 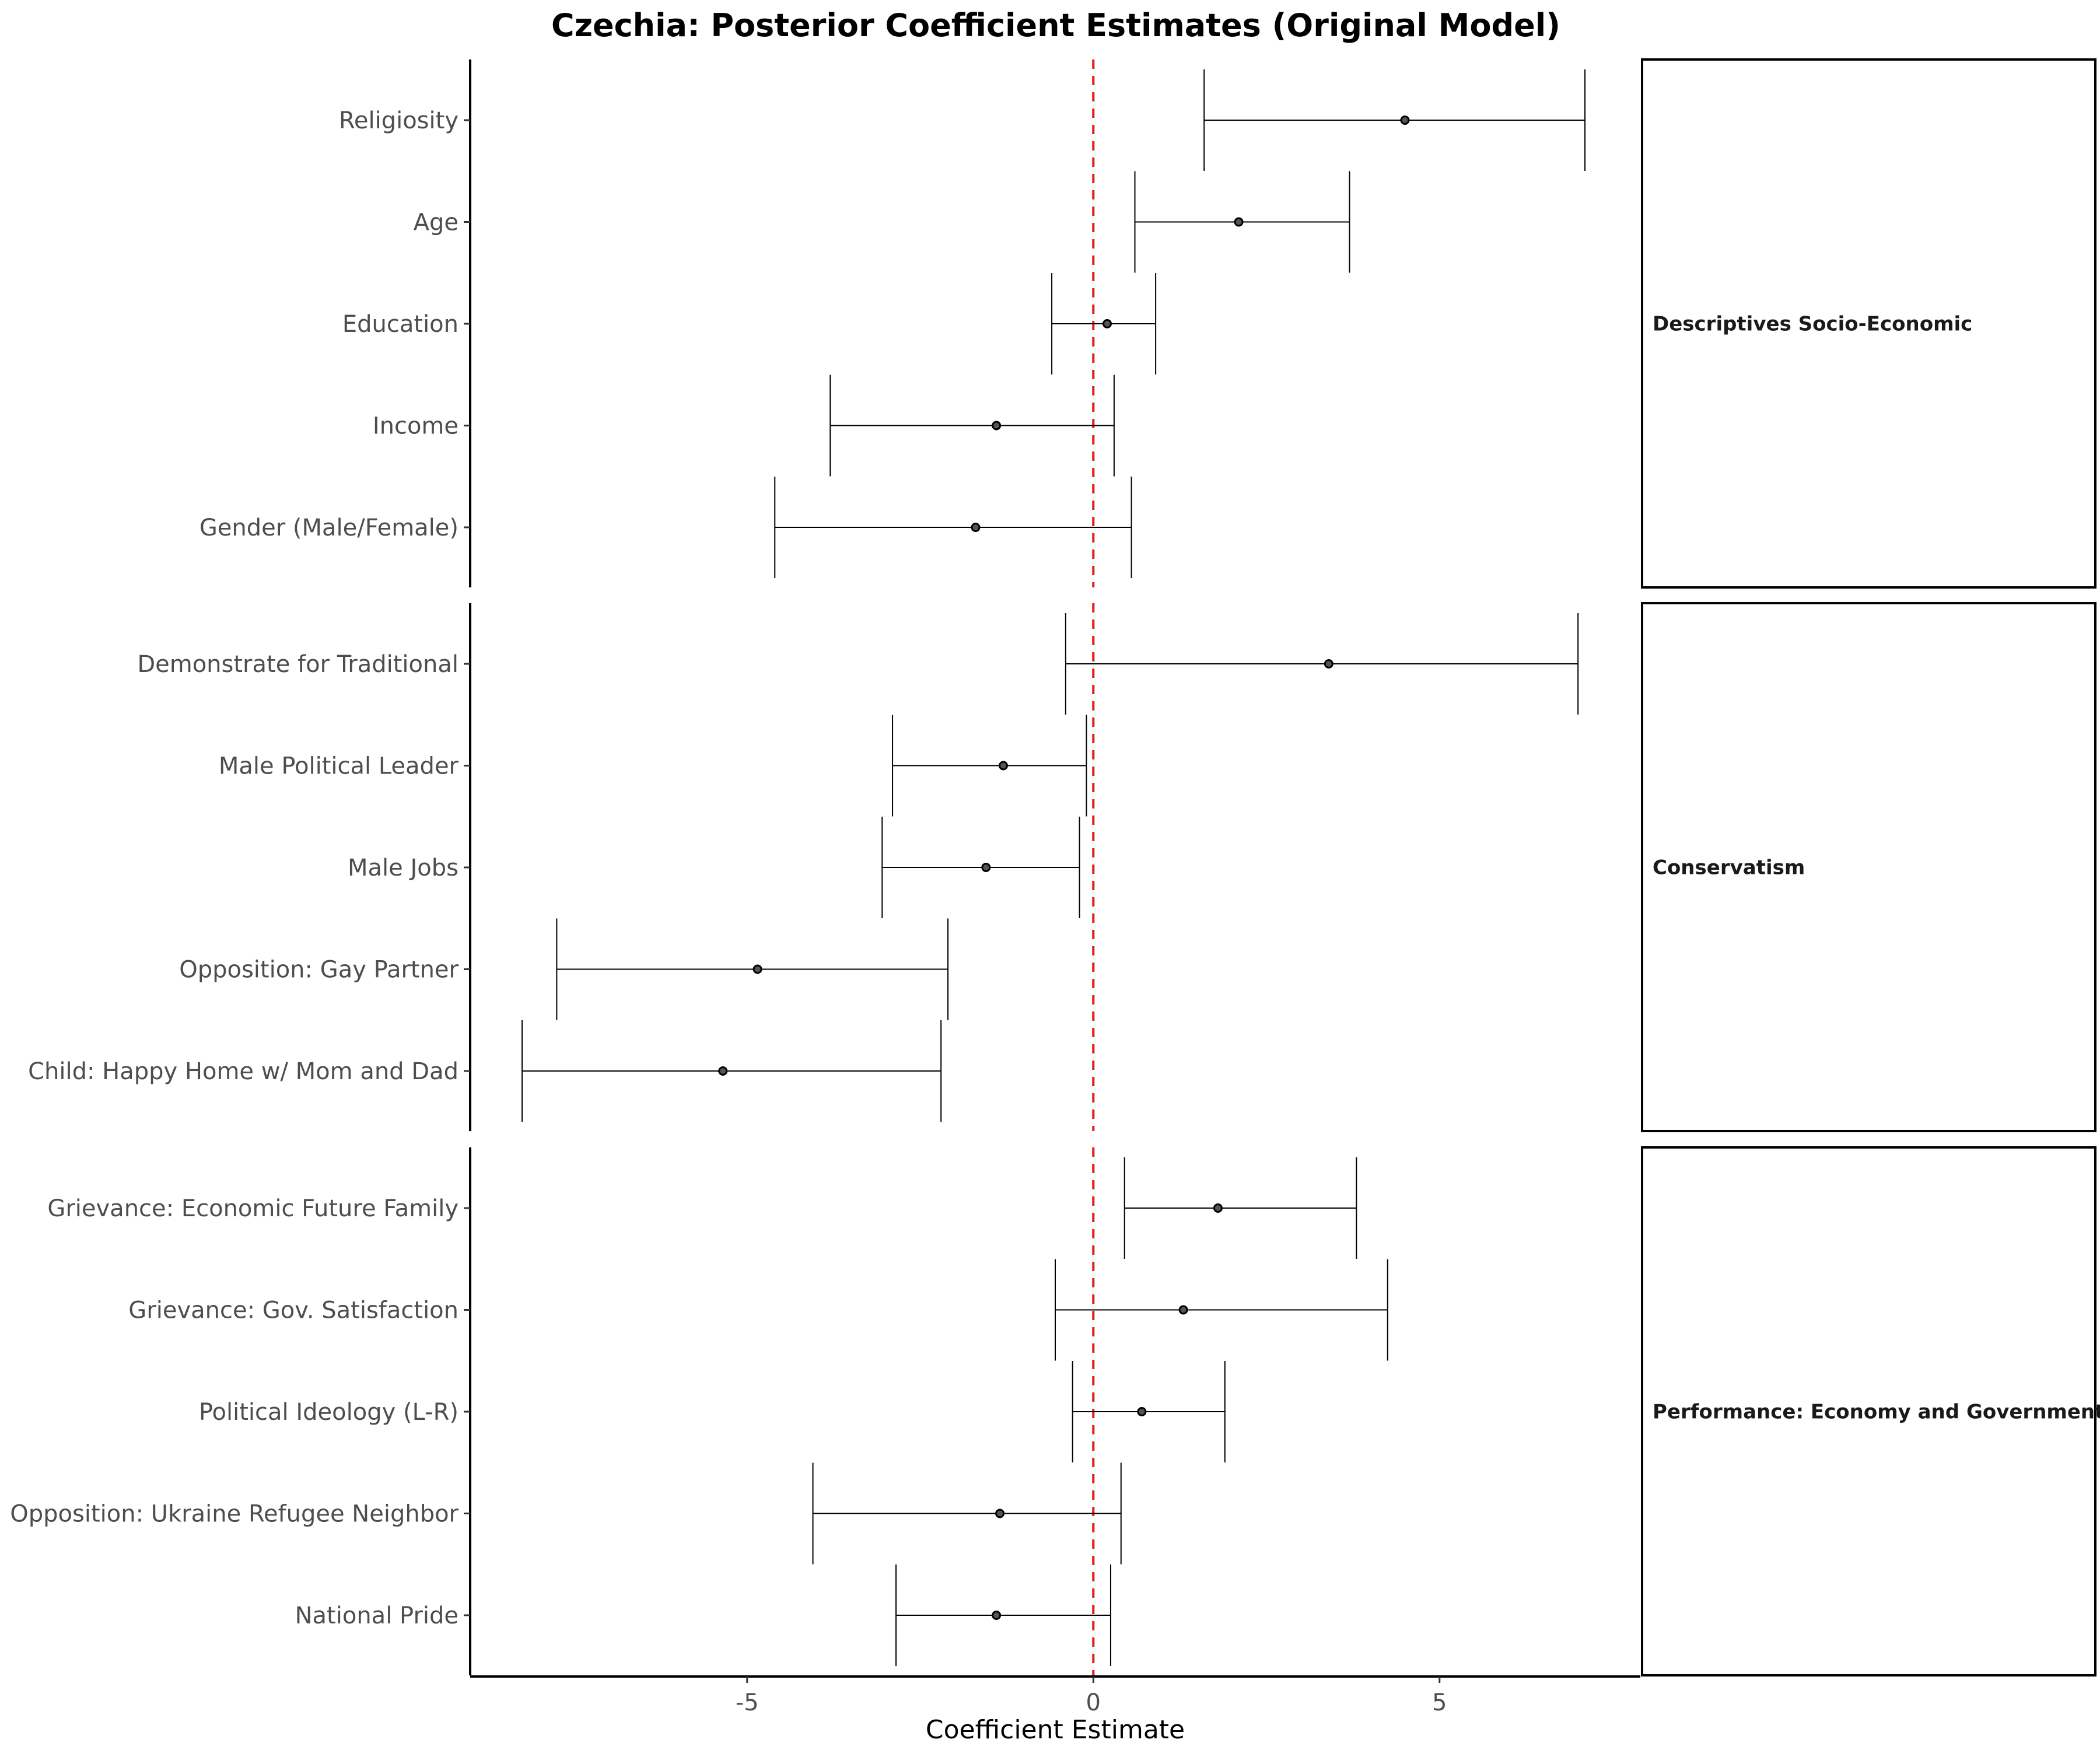 I want to click on y-tick-label: National Pride, so click(x=377, y=1615).